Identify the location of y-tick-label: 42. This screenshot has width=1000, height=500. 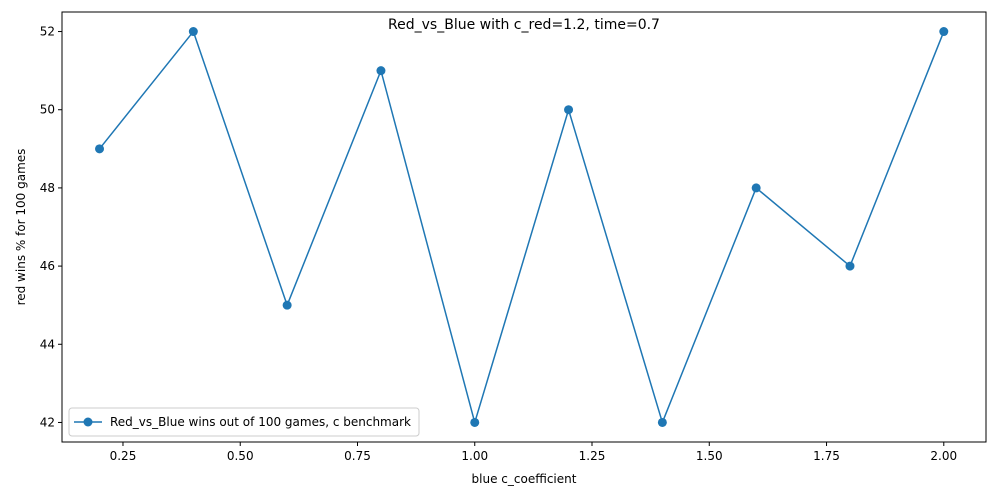
(47, 422).